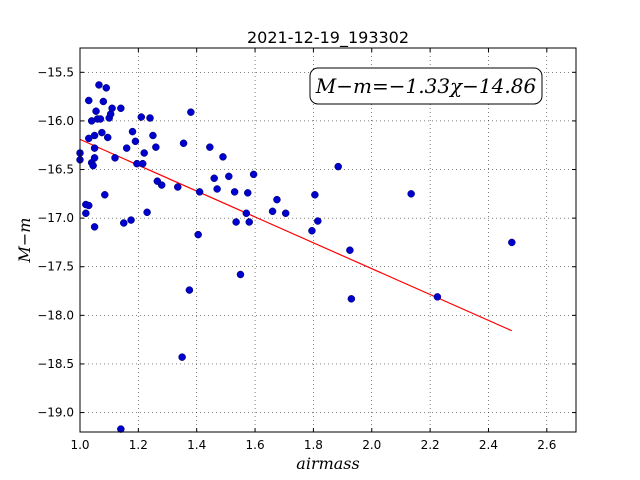 The image size is (640, 480). What do you see at coordinates (55, 170) in the screenshot?
I see `y-tick-label: −16.5` at bounding box center [55, 170].